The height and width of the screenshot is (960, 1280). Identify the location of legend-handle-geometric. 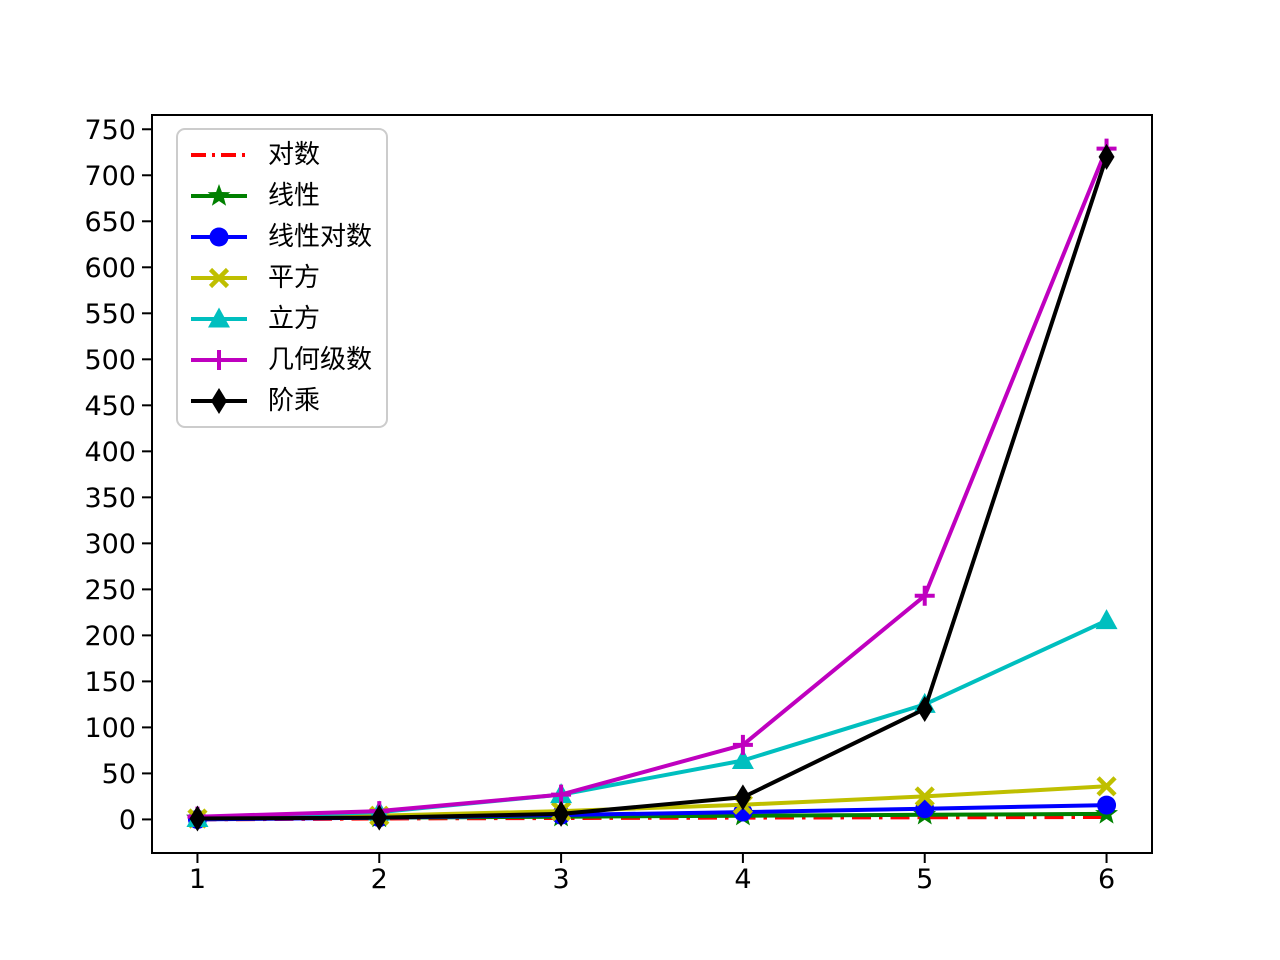
(219, 360).